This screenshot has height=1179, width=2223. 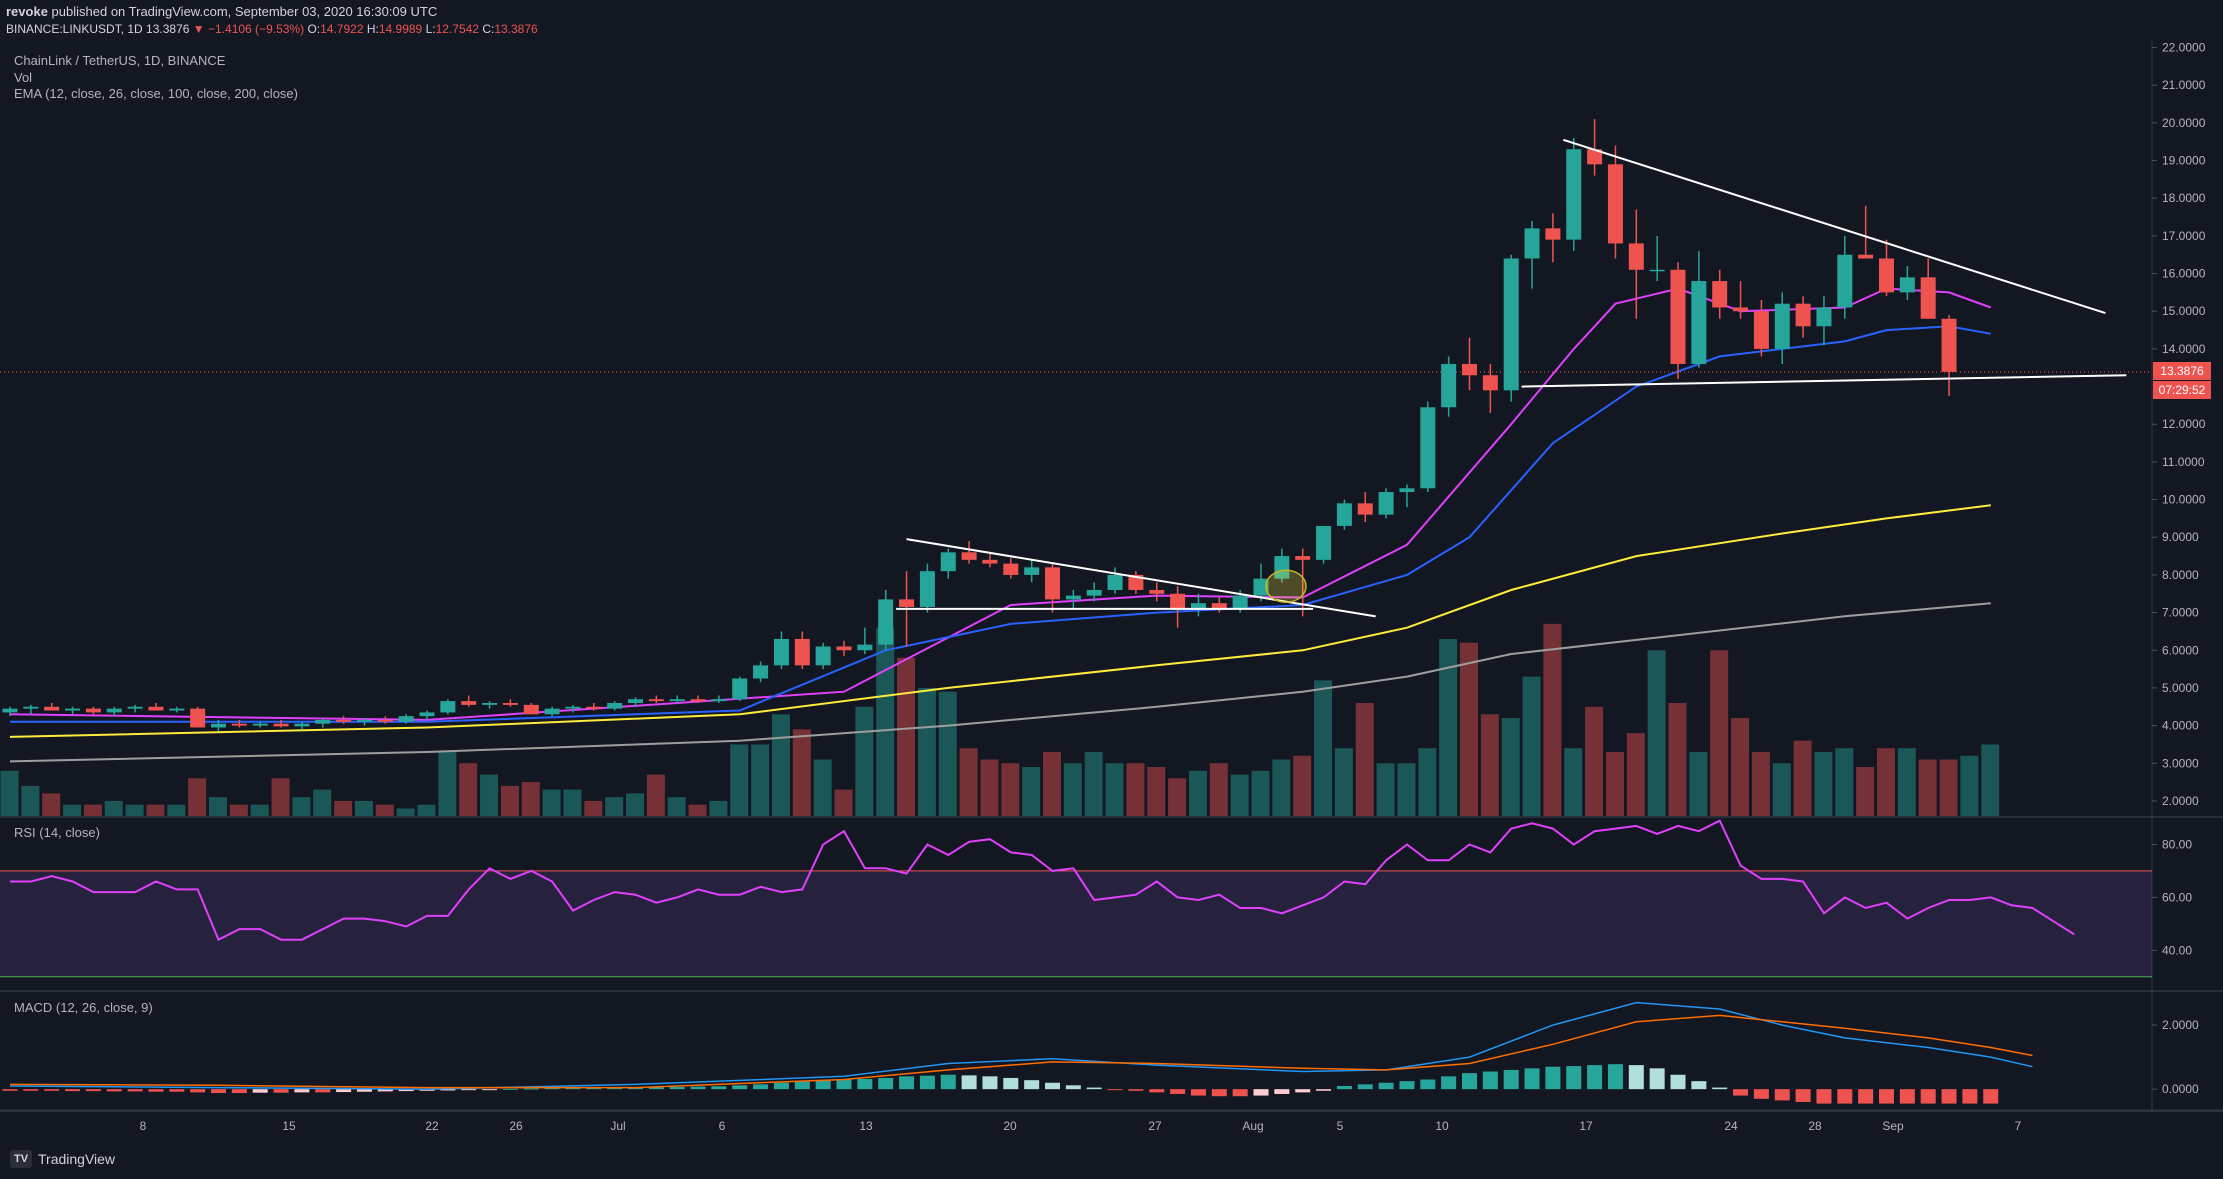 What do you see at coordinates (2177, 950) in the screenshot?
I see `rsi-tick-label: 40.00` at bounding box center [2177, 950].